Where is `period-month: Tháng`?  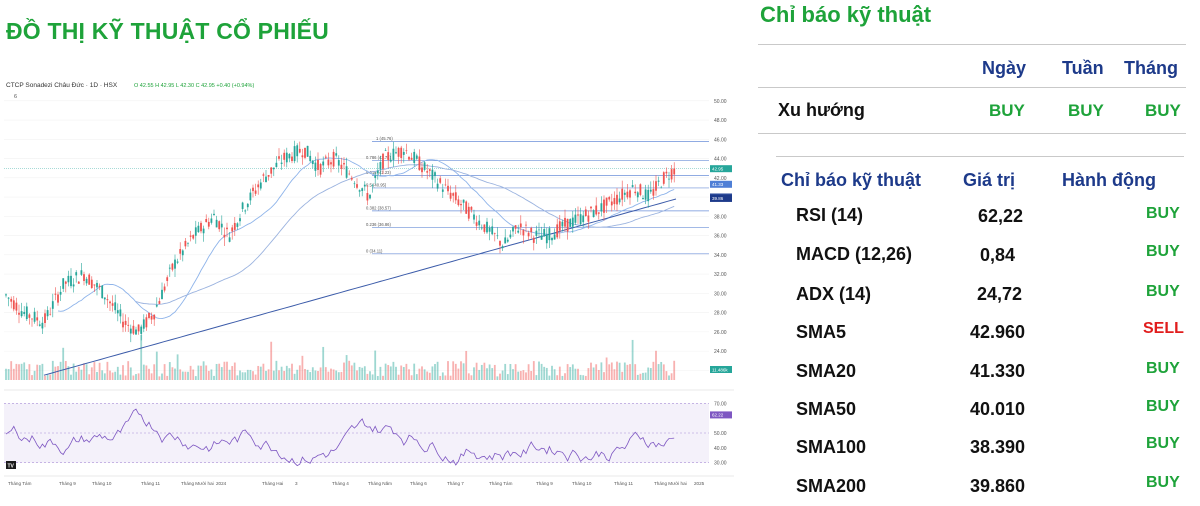 period-month: Tháng is located at coordinates (1151, 68).